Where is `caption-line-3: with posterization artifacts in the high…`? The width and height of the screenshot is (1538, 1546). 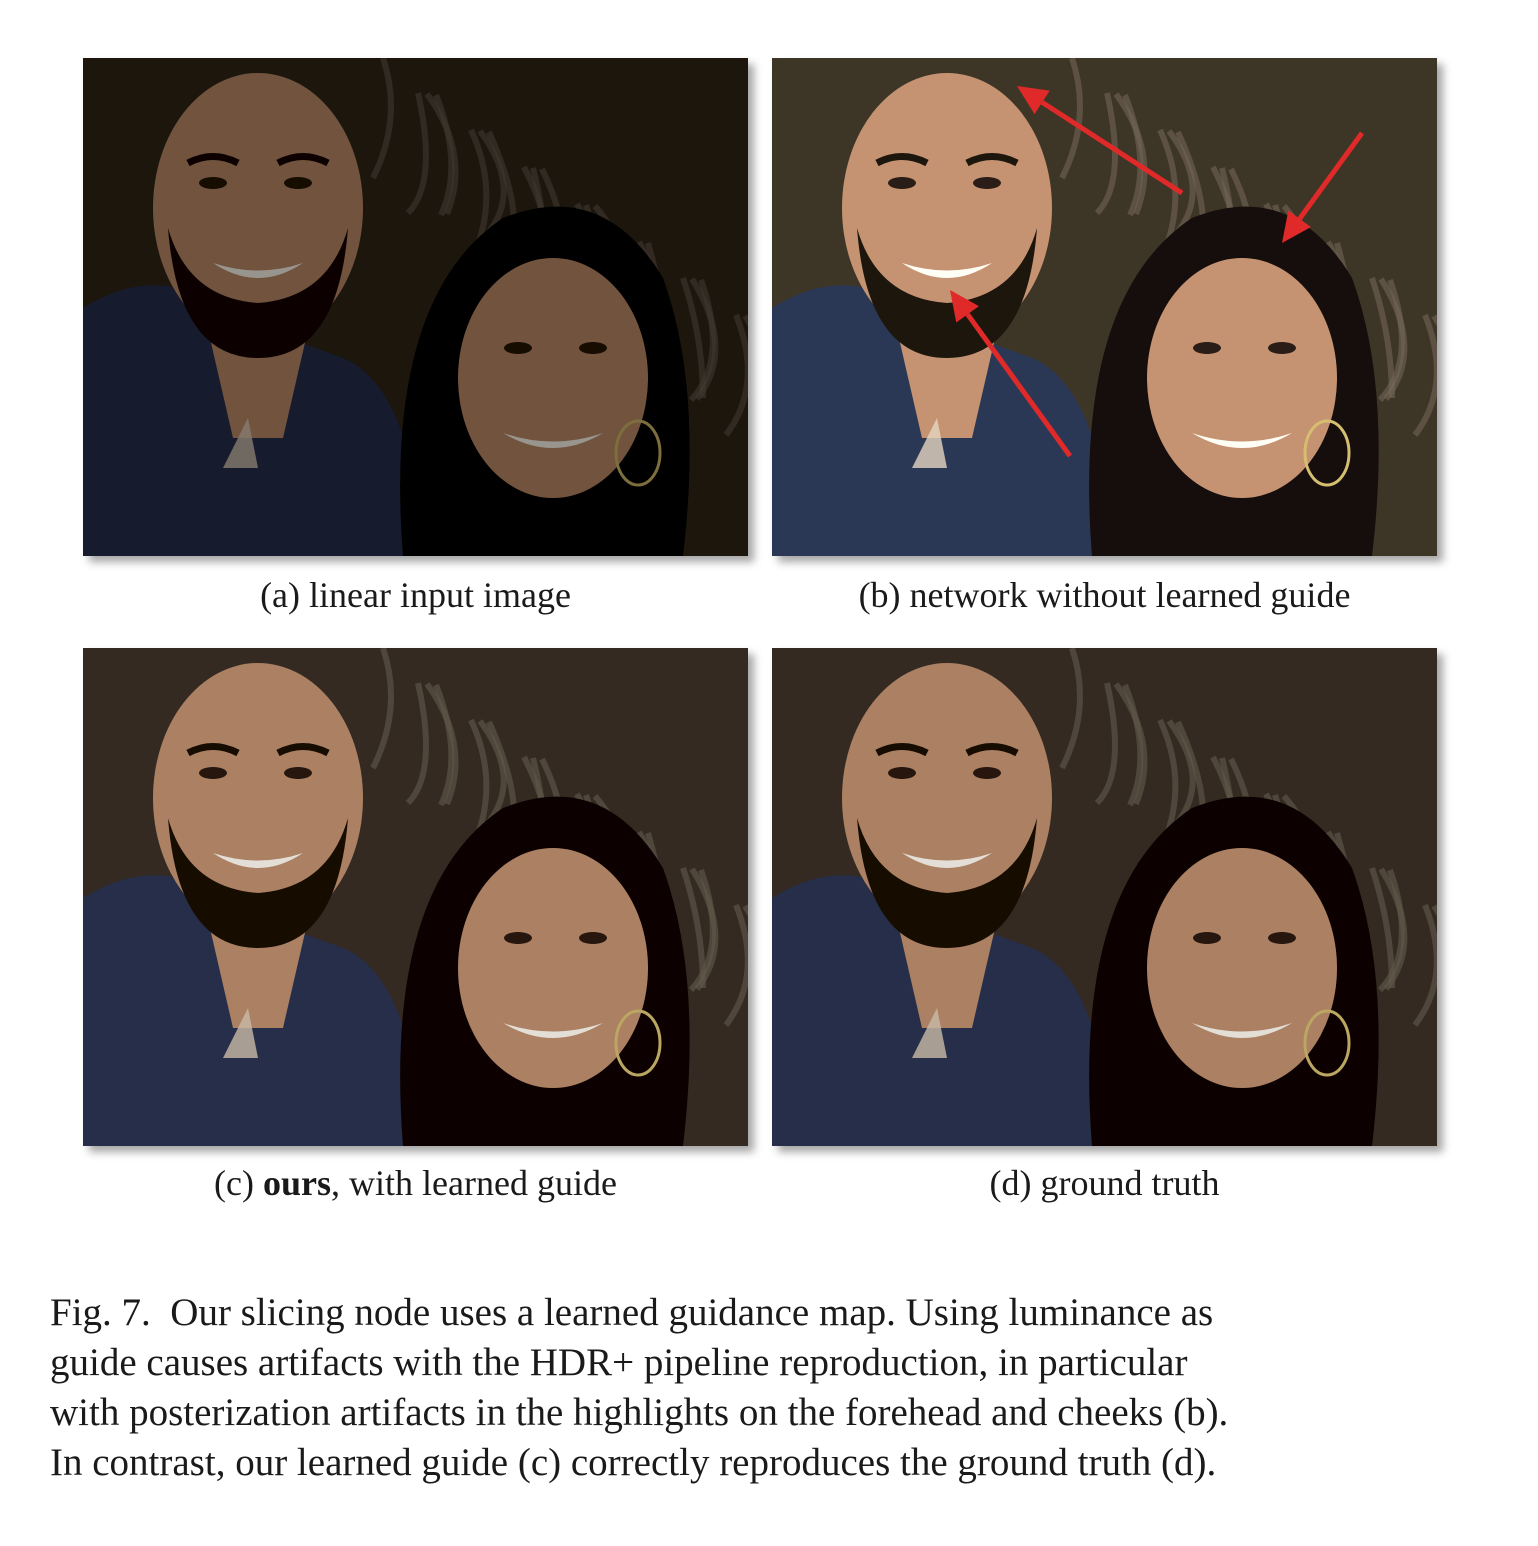 caption-line-3: with posterization artifacts in the high… is located at coordinates (639, 1412).